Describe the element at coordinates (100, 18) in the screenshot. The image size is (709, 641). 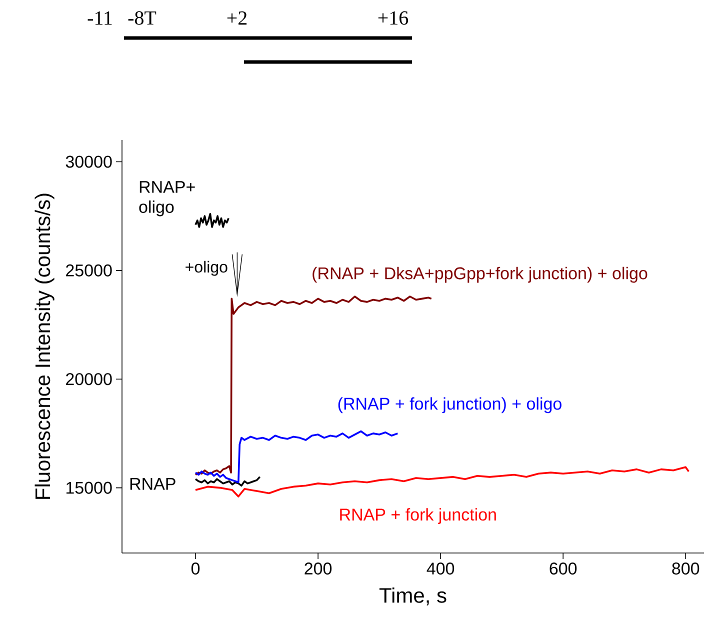
I see `text: -11` at that location.